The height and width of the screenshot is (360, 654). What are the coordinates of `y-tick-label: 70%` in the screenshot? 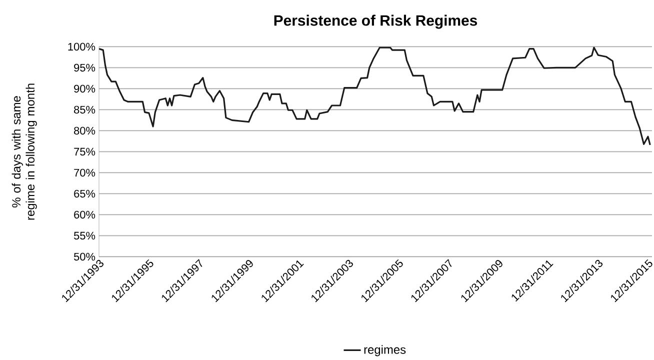 It's located at (85, 172).